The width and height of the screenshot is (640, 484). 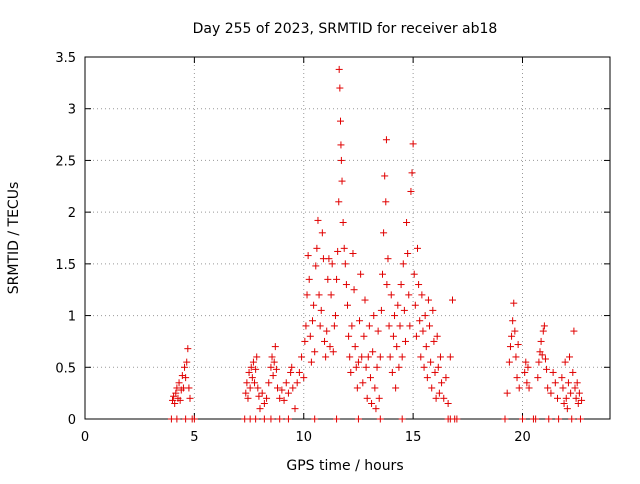 What do you see at coordinates (194, 437) in the screenshot?
I see `x-tick-label: 5` at bounding box center [194, 437].